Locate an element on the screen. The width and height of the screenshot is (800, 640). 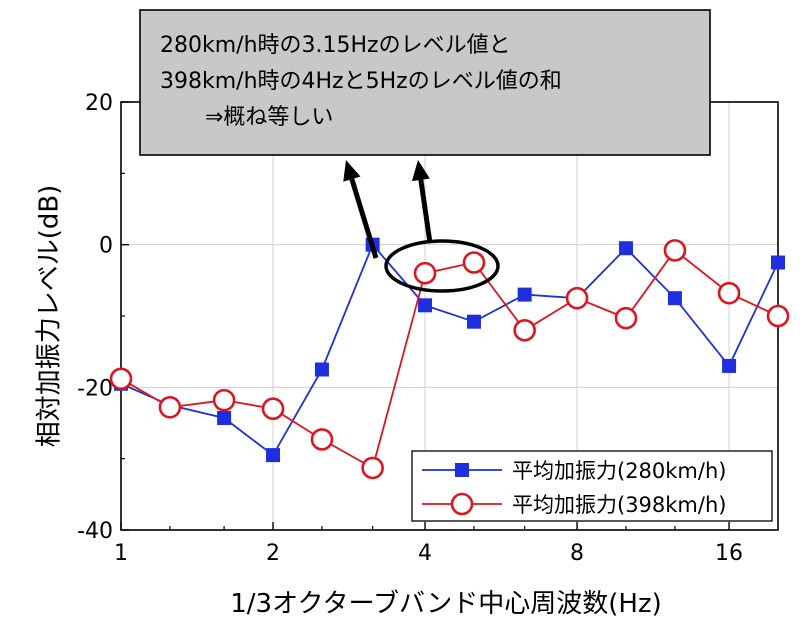
legend-label: 平均加振力(398km/h) is located at coordinates (619, 505).